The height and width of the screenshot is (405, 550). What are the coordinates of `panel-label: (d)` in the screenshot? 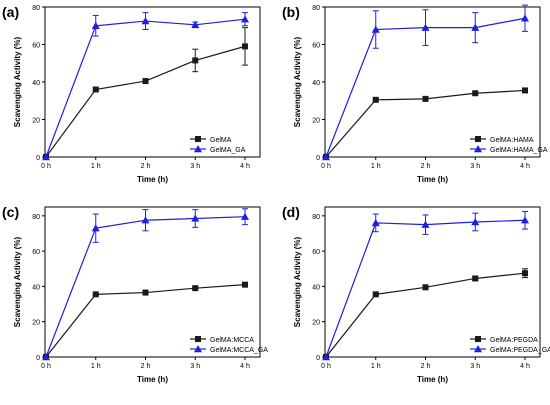 It's located at (291, 212).